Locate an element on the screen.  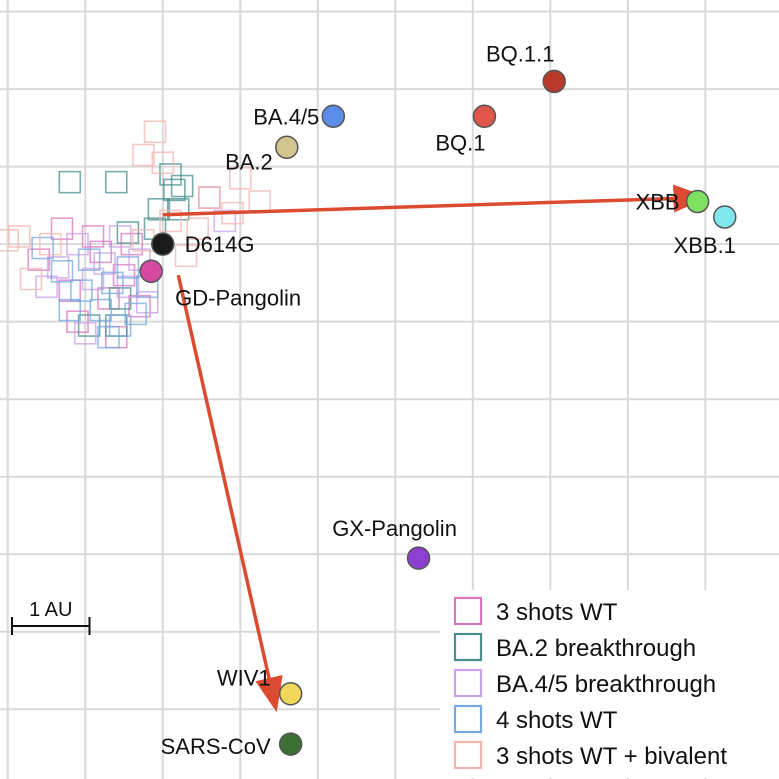
antigen-gd-pangolin-point is located at coordinates (151, 271).